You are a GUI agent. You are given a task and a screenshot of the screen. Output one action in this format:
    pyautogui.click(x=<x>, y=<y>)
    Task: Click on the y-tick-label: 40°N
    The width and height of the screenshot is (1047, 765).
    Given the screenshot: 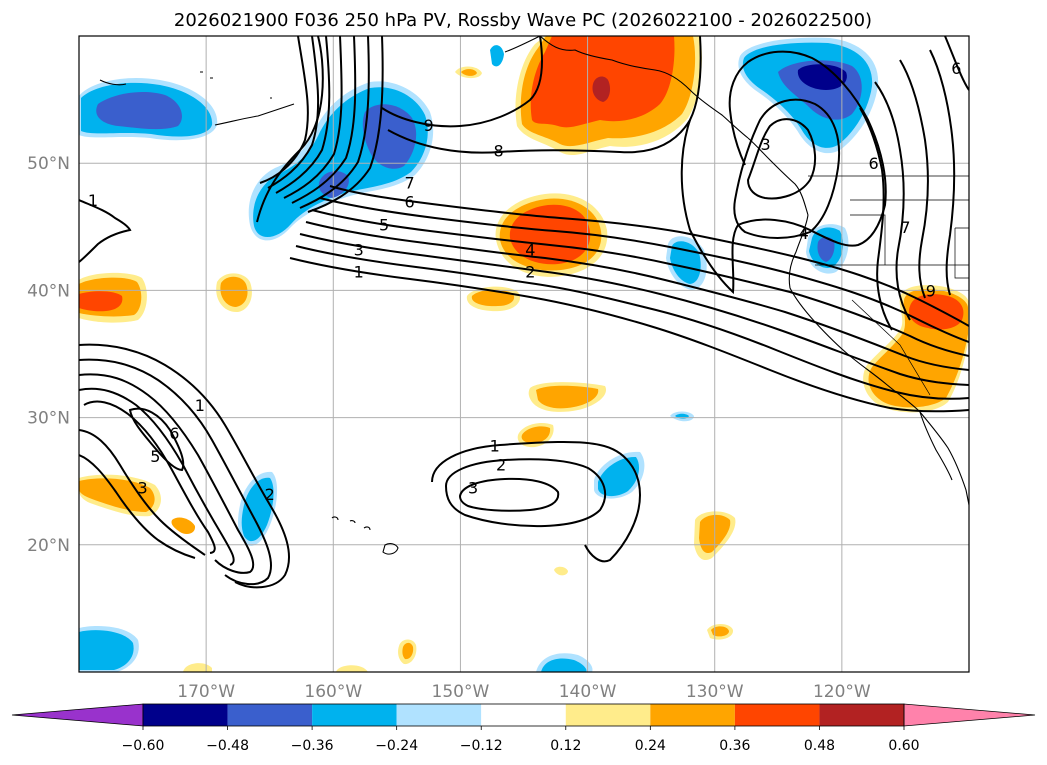 What is the action you would take?
    pyautogui.click(x=48, y=291)
    